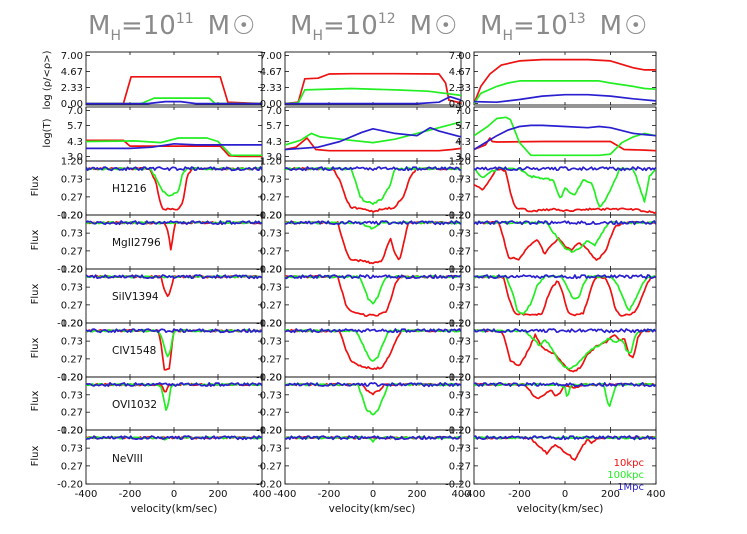 The image size is (747, 534). I want to click on panel-c1-NeVIII: -0.20 0.27 0.73 1.20 -400 -200 0 200 400, so click(164, 463).